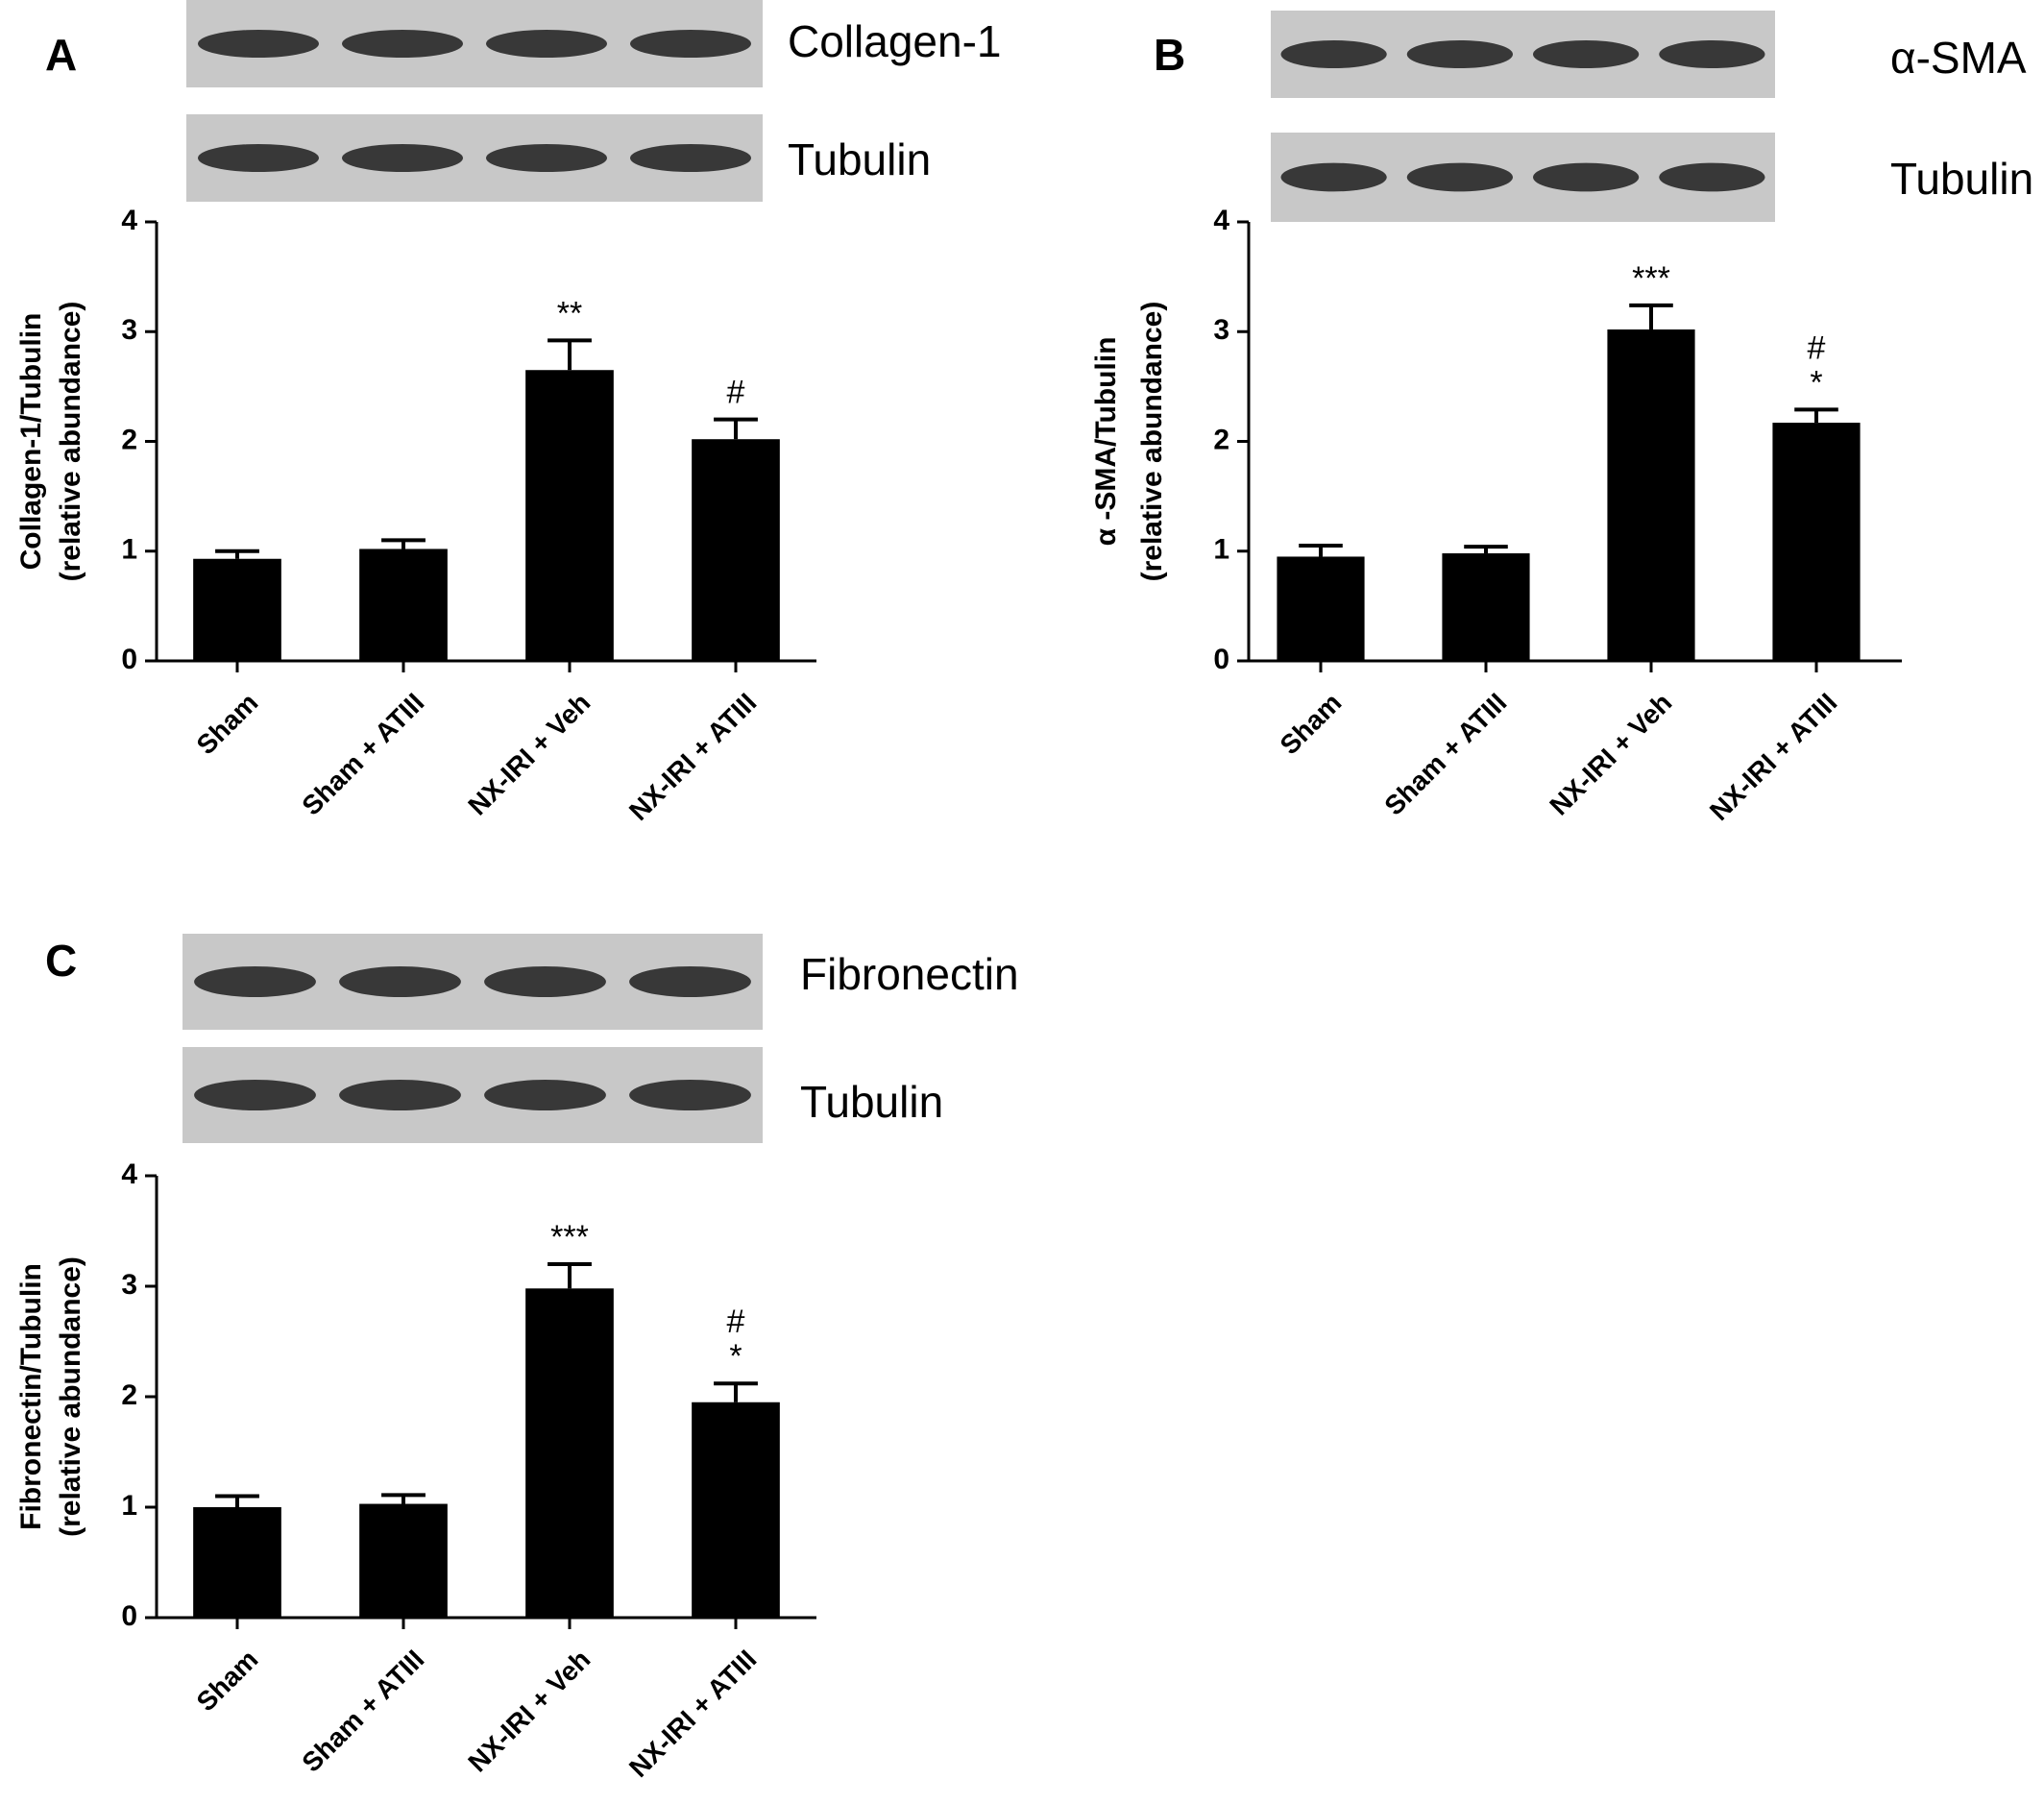 The image size is (2044, 1804). Describe the element at coordinates (61, 961) in the screenshot. I see `panel-label: C` at that location.